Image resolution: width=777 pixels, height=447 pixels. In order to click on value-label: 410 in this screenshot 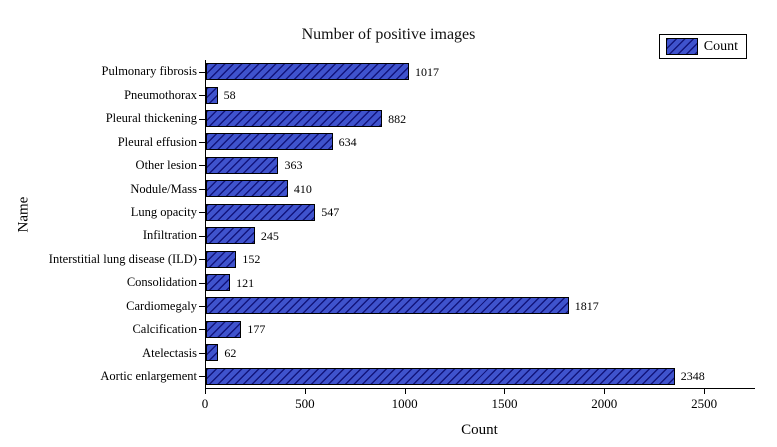, I will do `click(302, 188)`.